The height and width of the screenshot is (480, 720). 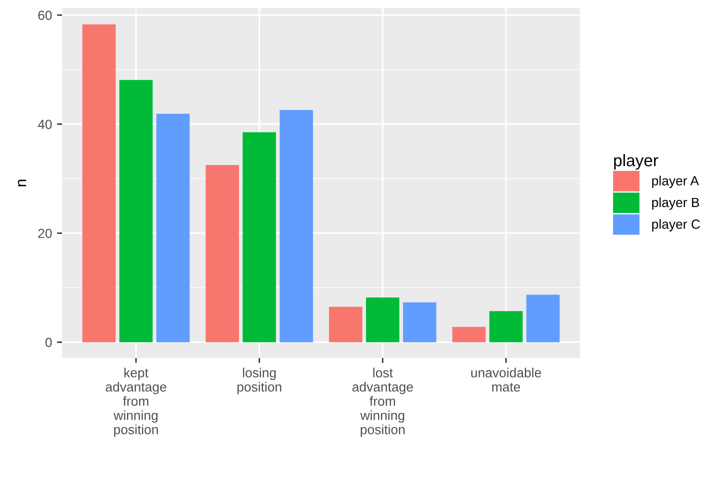 I want to click on legend-label: player B, so click(x=676, y=203).